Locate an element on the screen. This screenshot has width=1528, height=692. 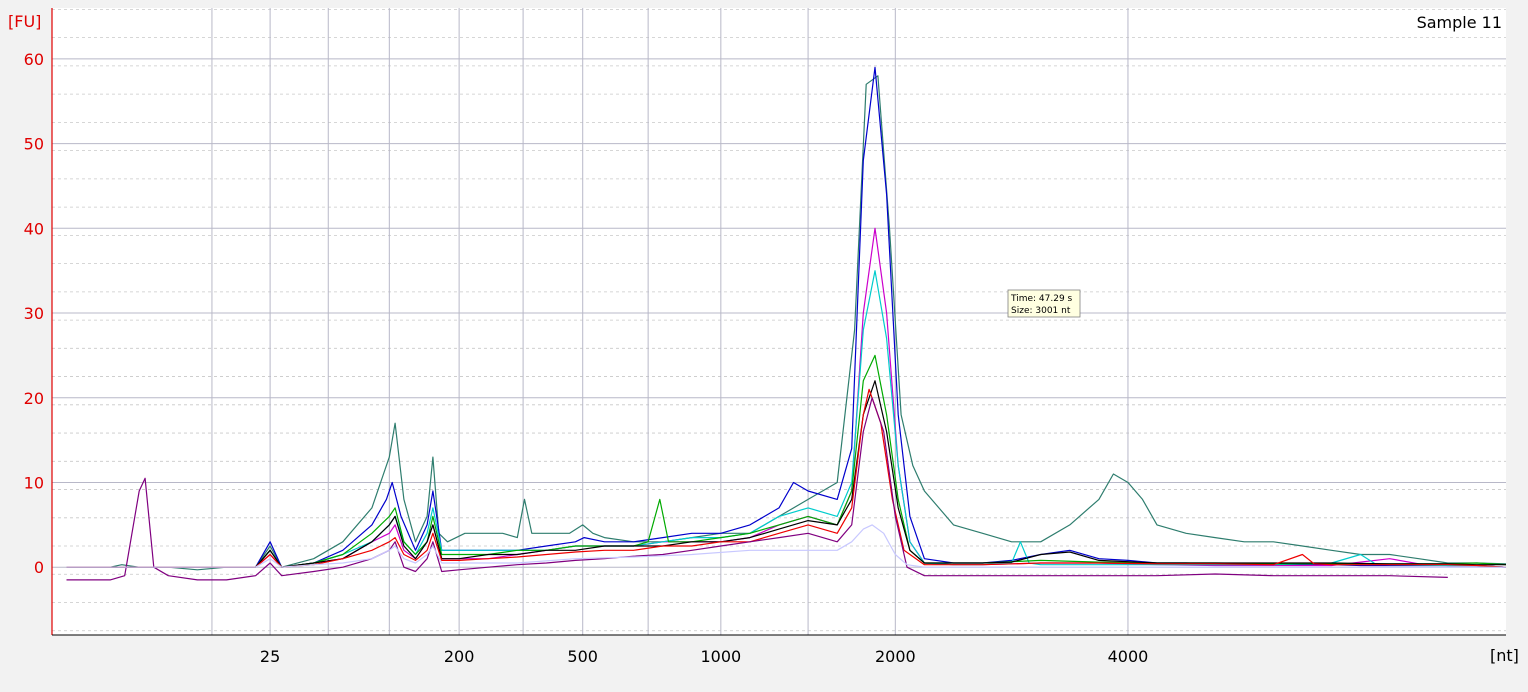
x-tick-label: 200 is located at coordinates (459, 656).